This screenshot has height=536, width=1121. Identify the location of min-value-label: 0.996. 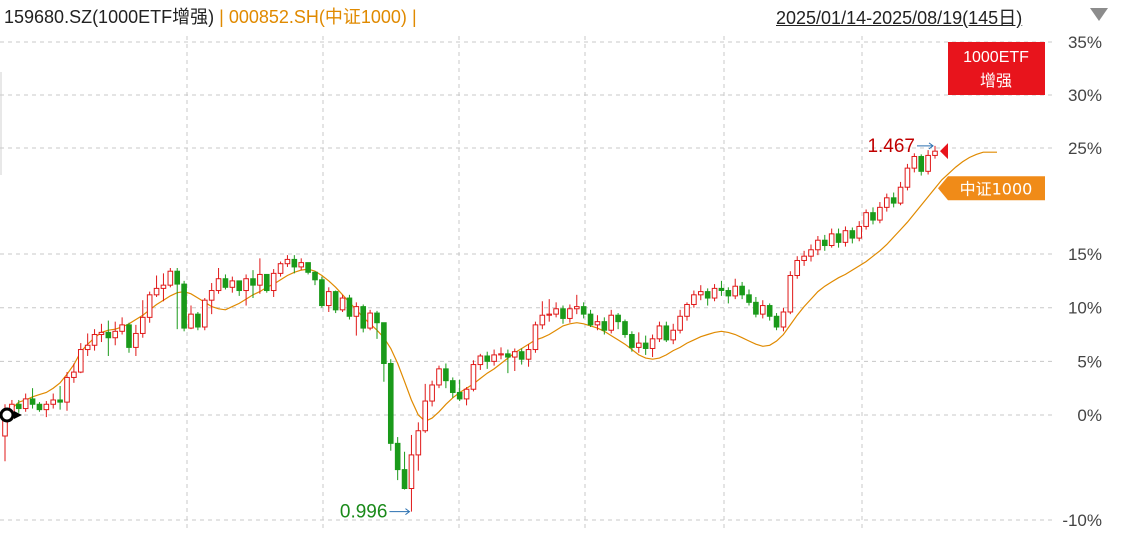
(364, 512).